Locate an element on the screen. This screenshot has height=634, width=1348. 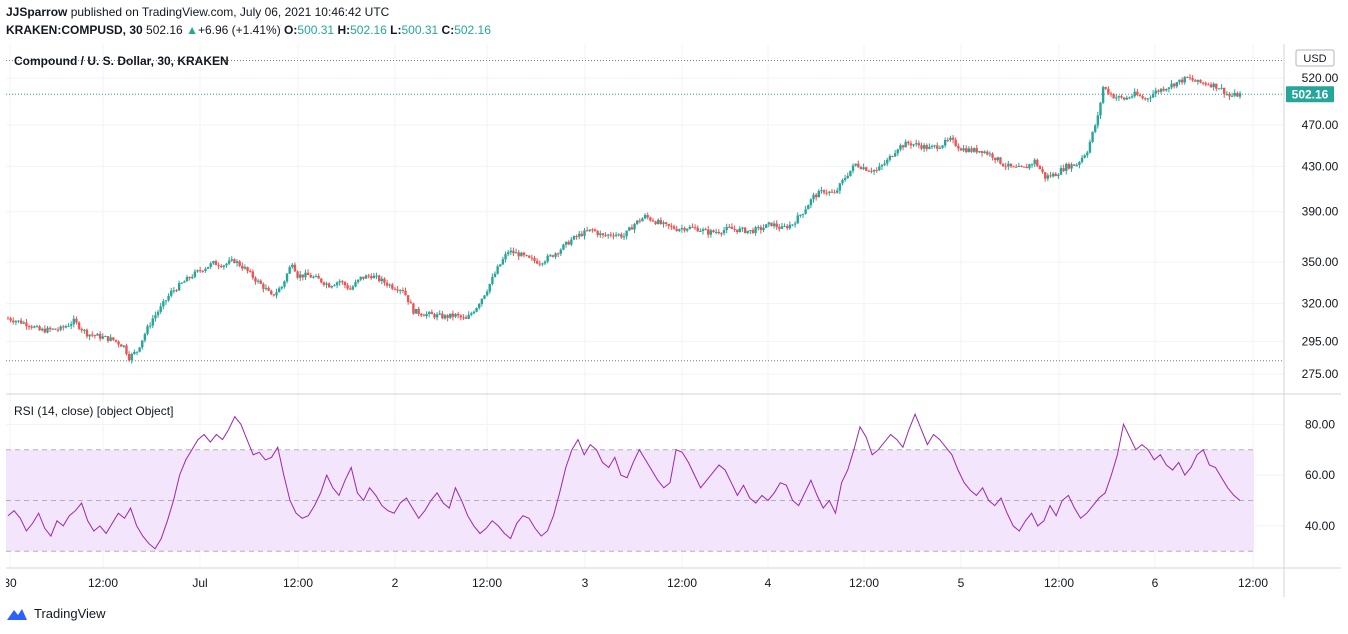
time-tick-label: 12:00 is located at coordinates (103, 583).